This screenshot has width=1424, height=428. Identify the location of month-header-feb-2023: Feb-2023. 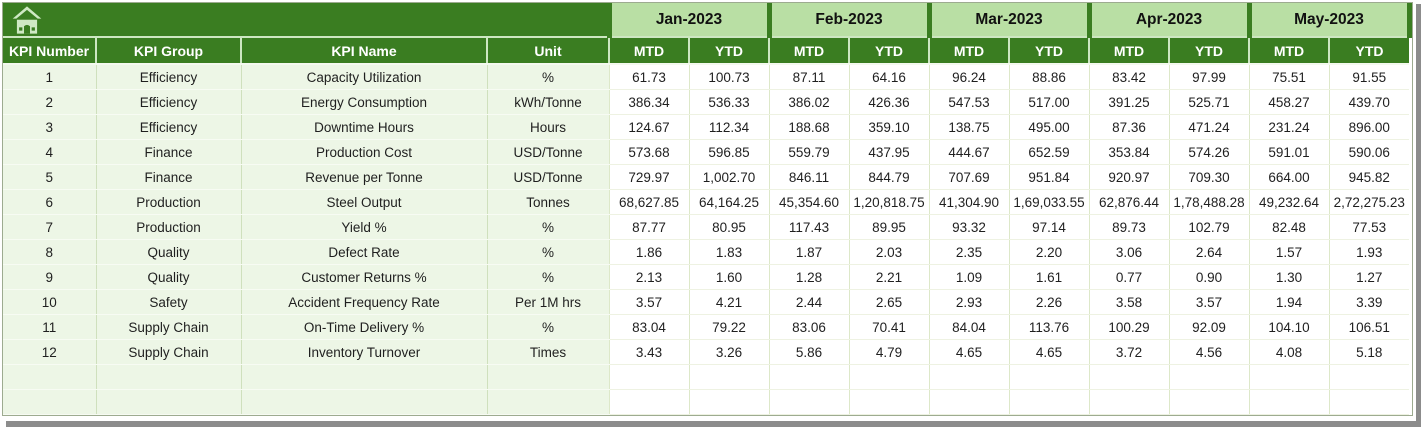
(849, 20).